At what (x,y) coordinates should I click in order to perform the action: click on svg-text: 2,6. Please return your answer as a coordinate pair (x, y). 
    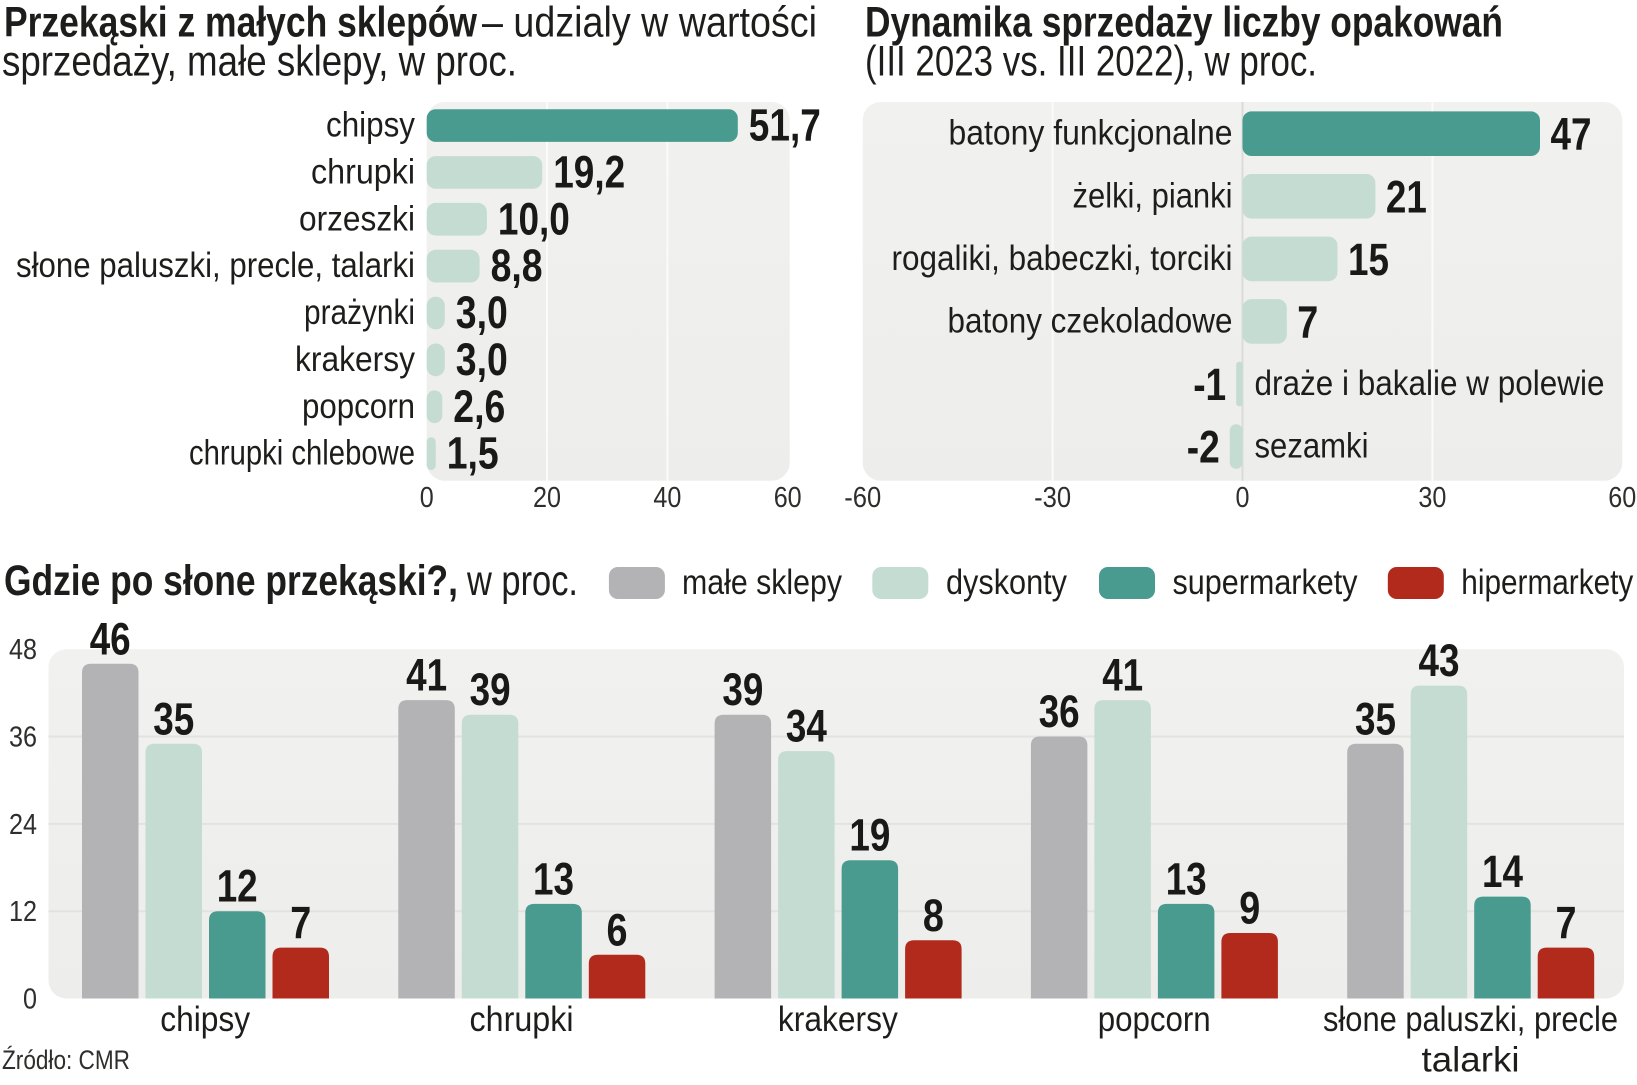
    Looking at the image, I should click on (479, 406).